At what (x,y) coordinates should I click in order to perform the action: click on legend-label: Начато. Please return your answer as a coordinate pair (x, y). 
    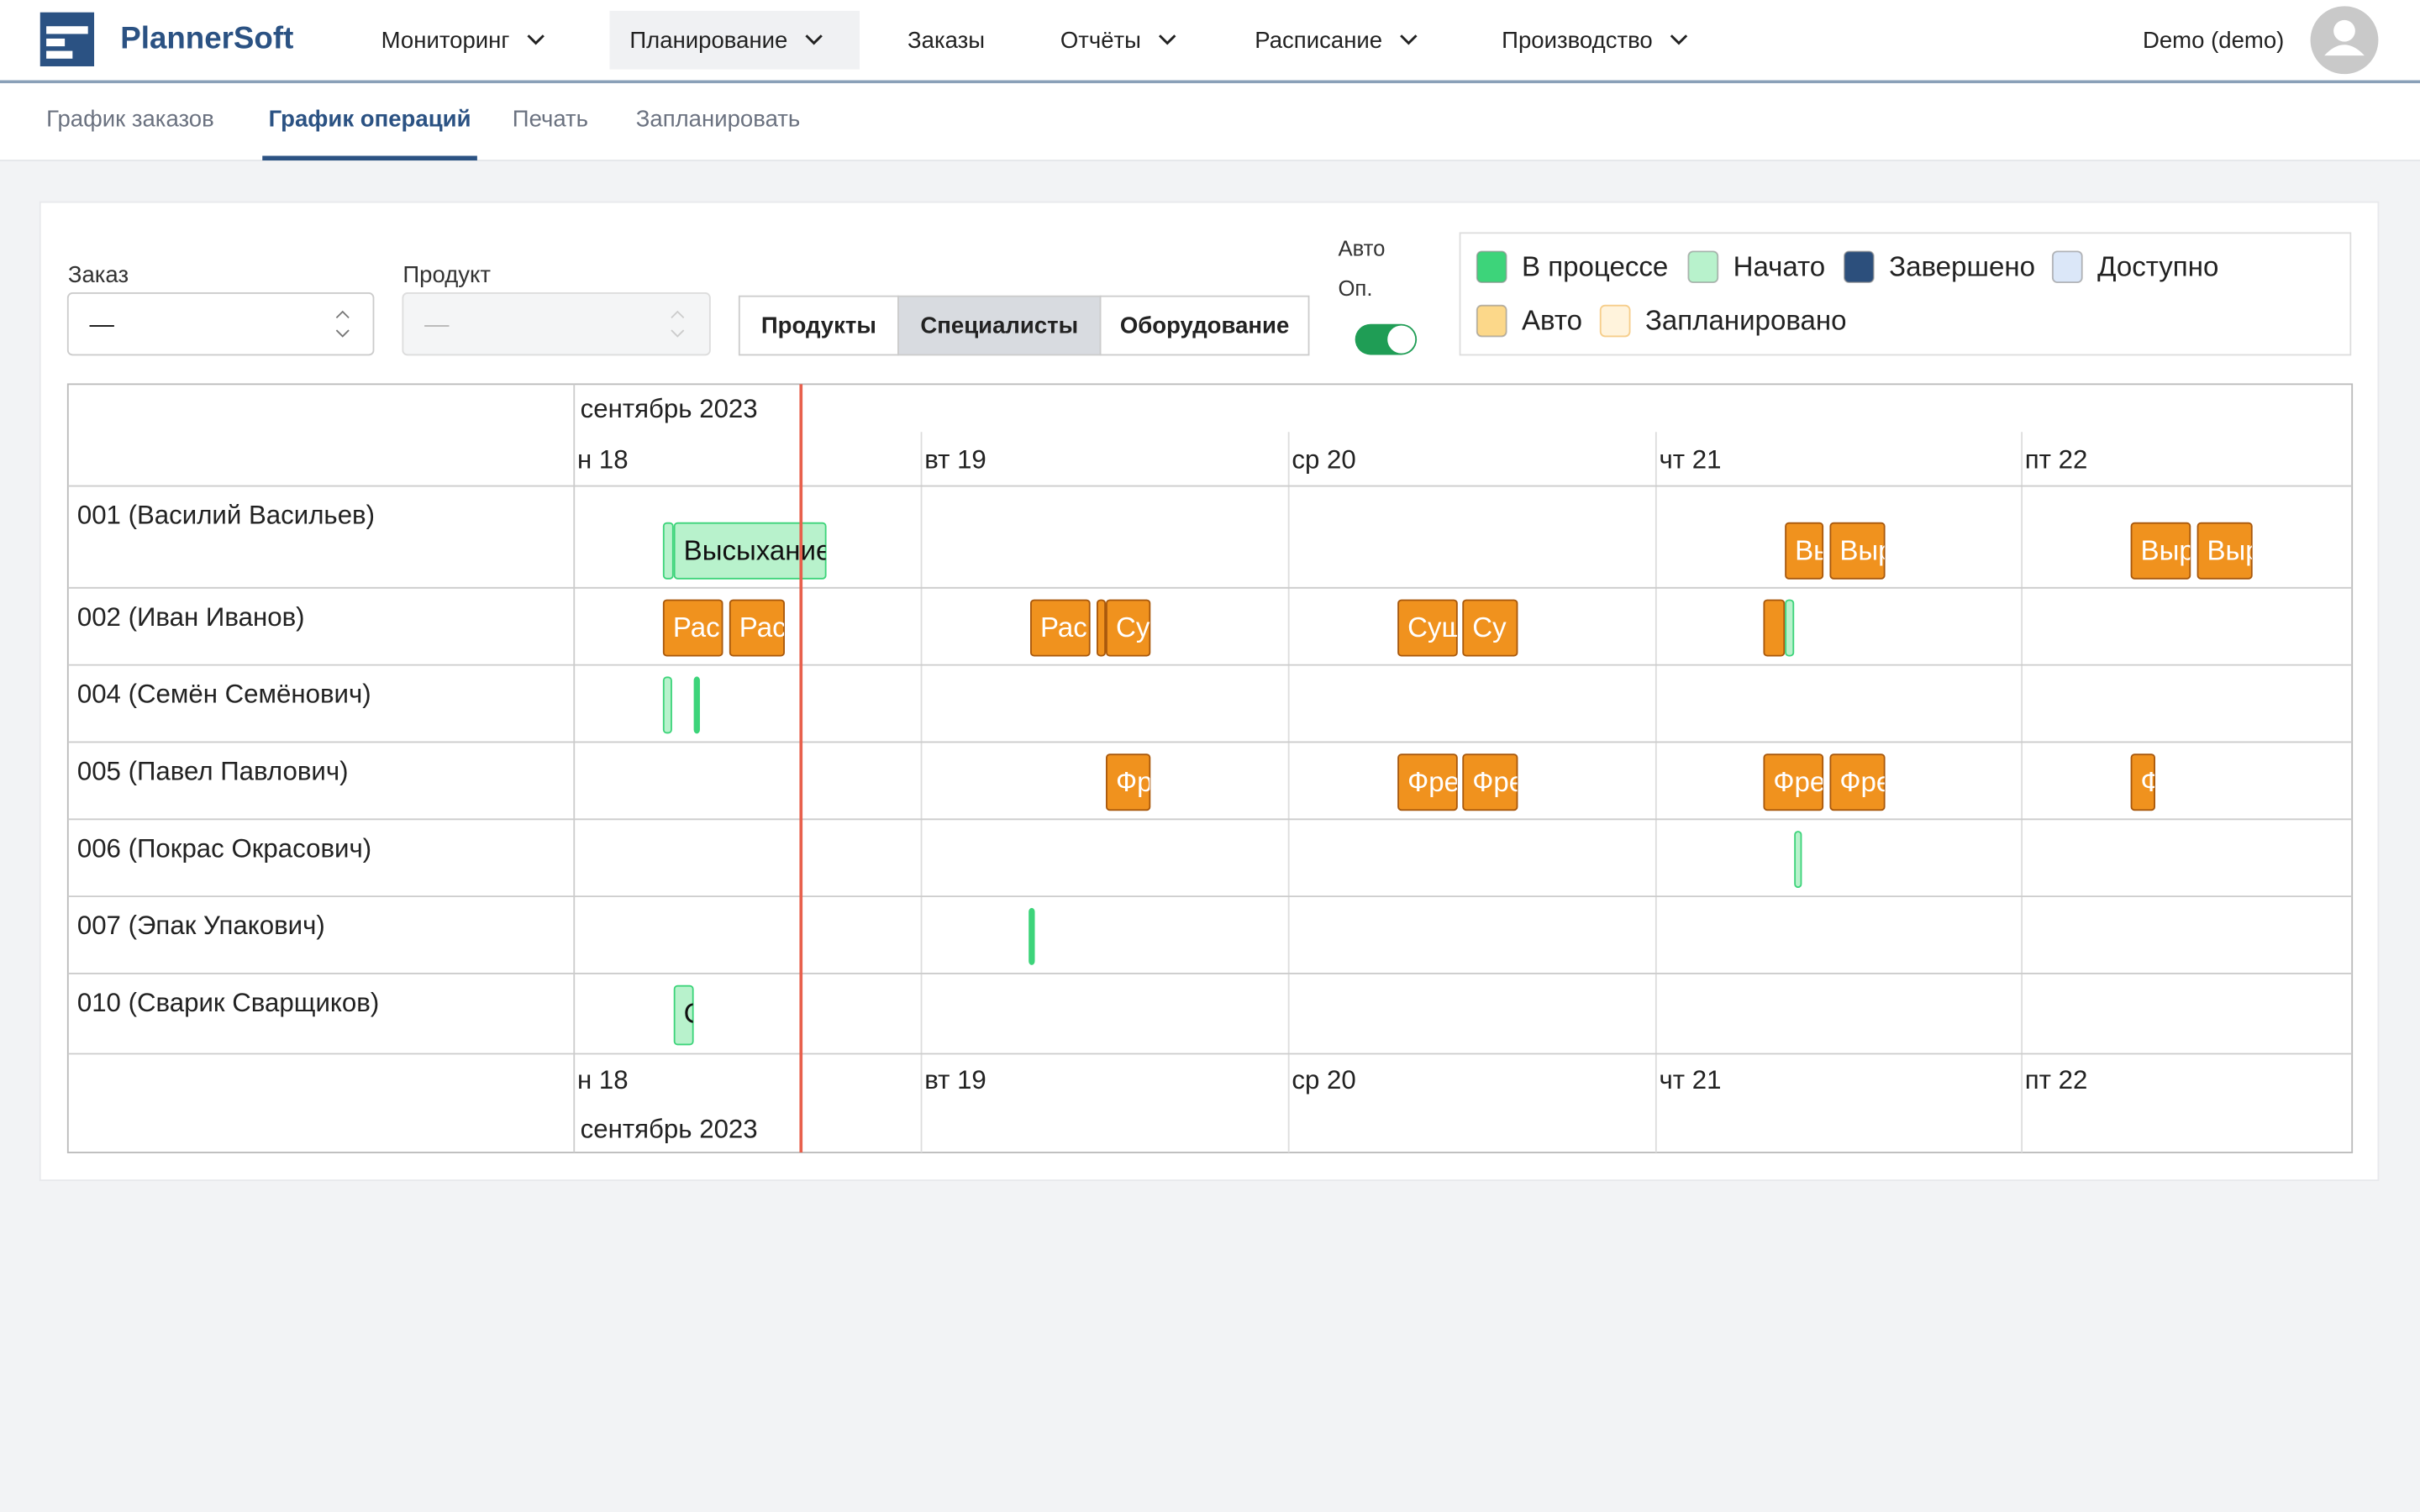
    Looking at the image, I should click on (1780, 266).